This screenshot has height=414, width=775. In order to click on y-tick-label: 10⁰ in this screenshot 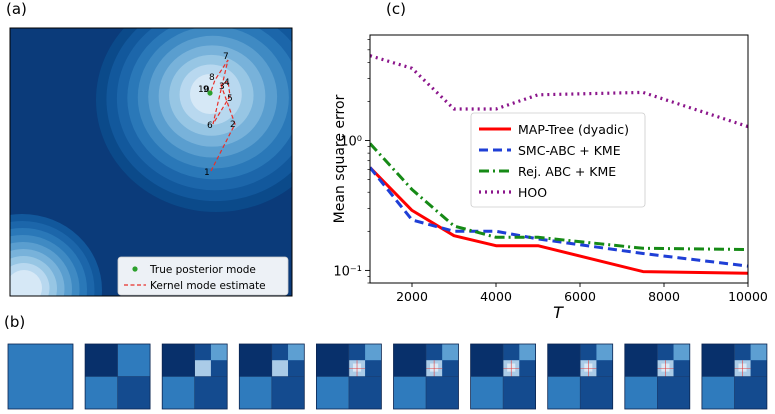, I will do `click(351, 142)`.